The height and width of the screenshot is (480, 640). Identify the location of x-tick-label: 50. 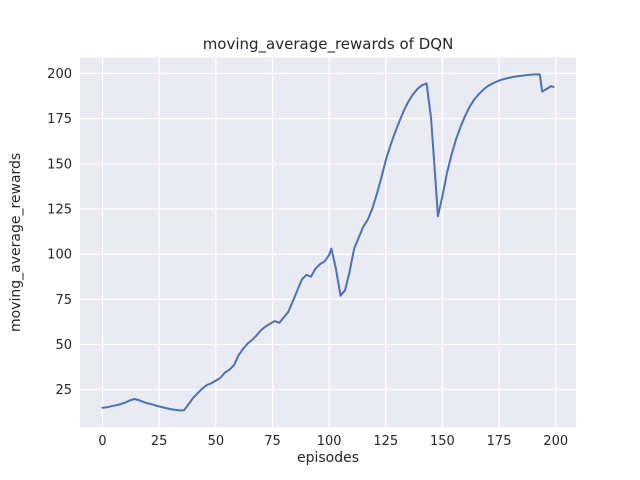
(216, 441).